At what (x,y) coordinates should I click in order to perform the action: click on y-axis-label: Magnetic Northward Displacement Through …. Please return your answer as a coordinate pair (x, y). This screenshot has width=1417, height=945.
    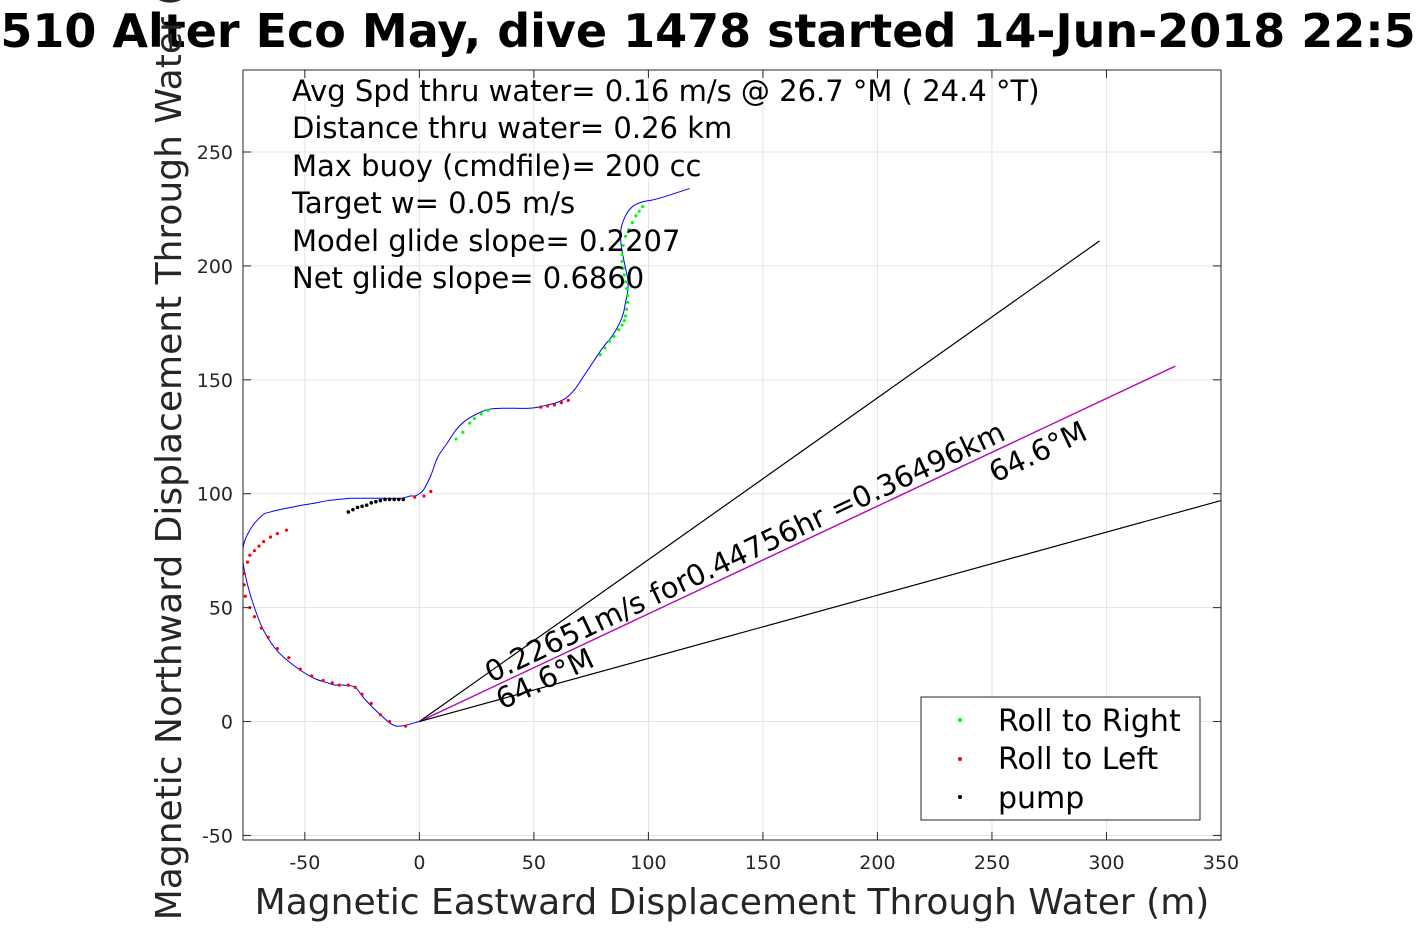
    Looking at the image, I should click on (169, 460).